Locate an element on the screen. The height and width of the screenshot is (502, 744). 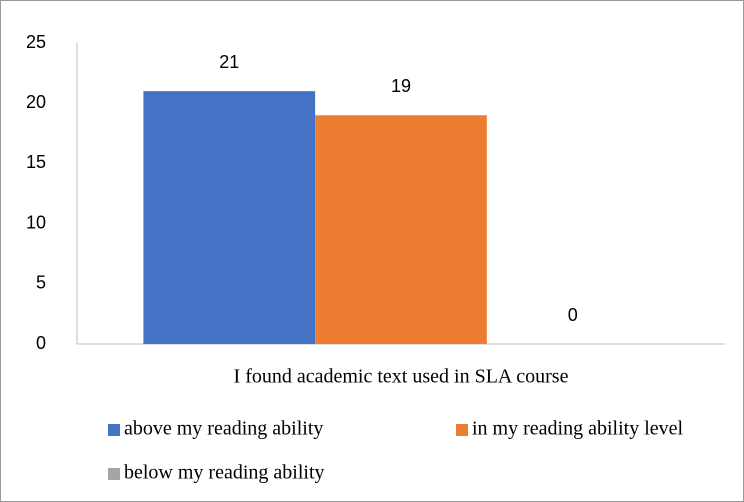
data-label: 0 is located at coordinates (573, 315).